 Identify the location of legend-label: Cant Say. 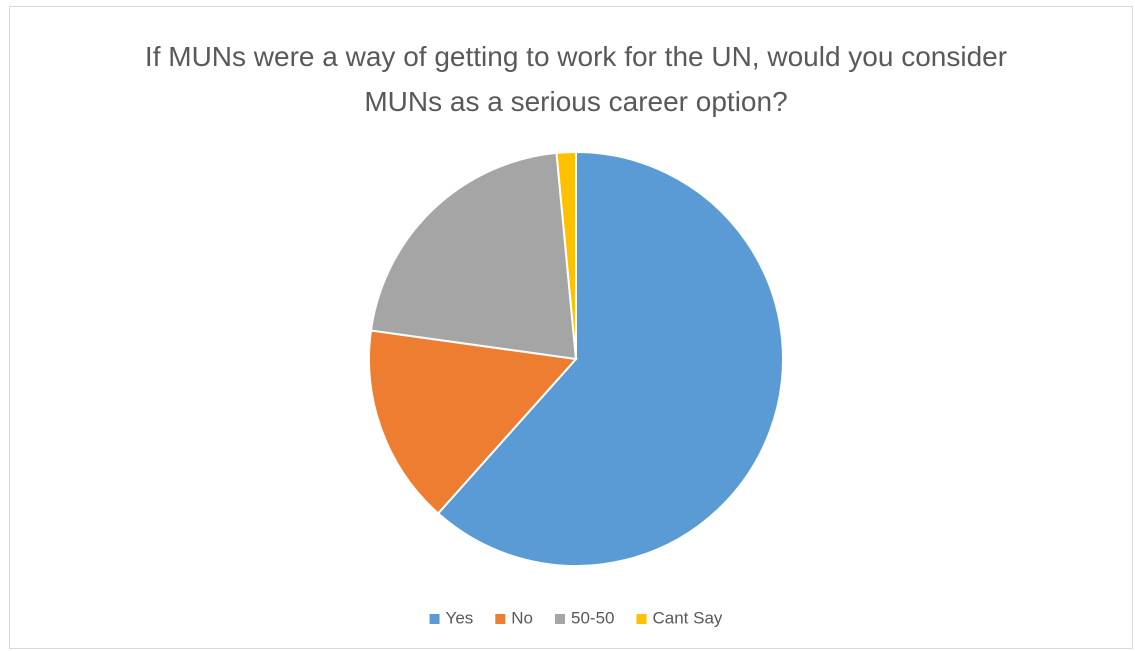
(688, 617).